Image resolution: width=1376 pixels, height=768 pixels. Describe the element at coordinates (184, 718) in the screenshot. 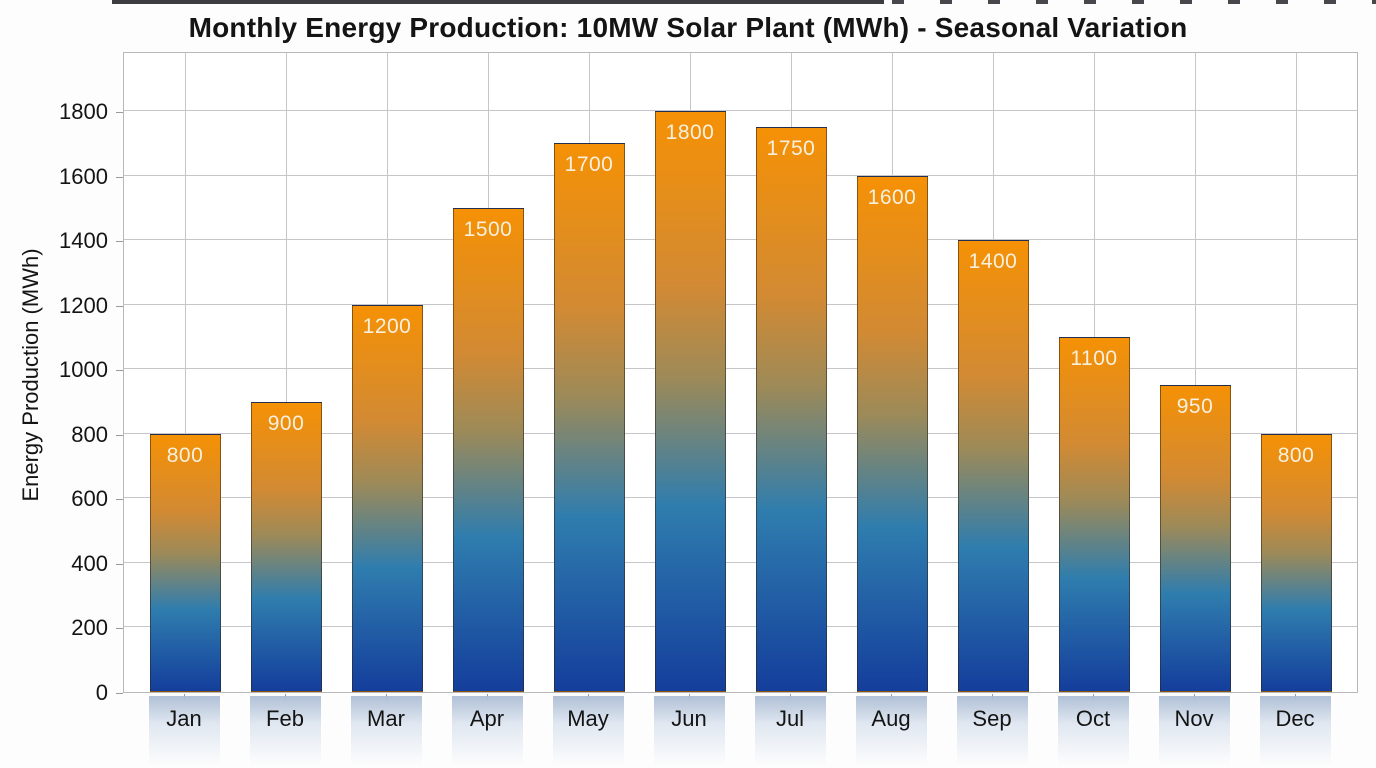

I see `month-label-jan: Jan` at that location.